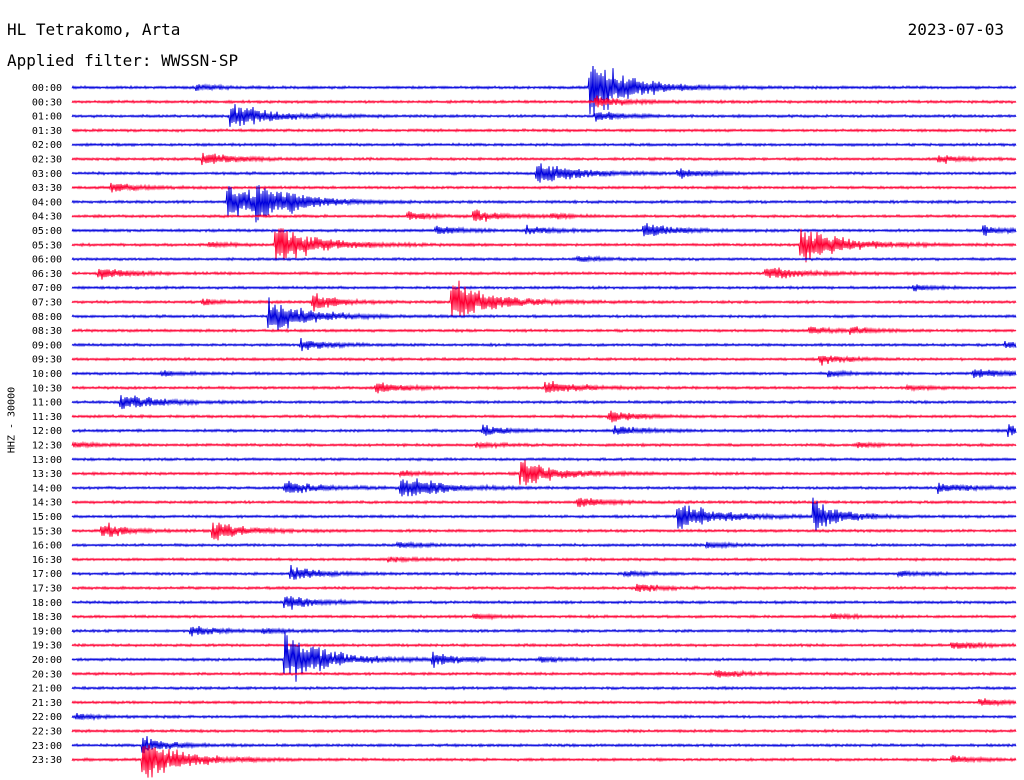  Describe the element at coordinates (47, 646) in the screenshot. I see `time-tick-label: 19:30` at that location.